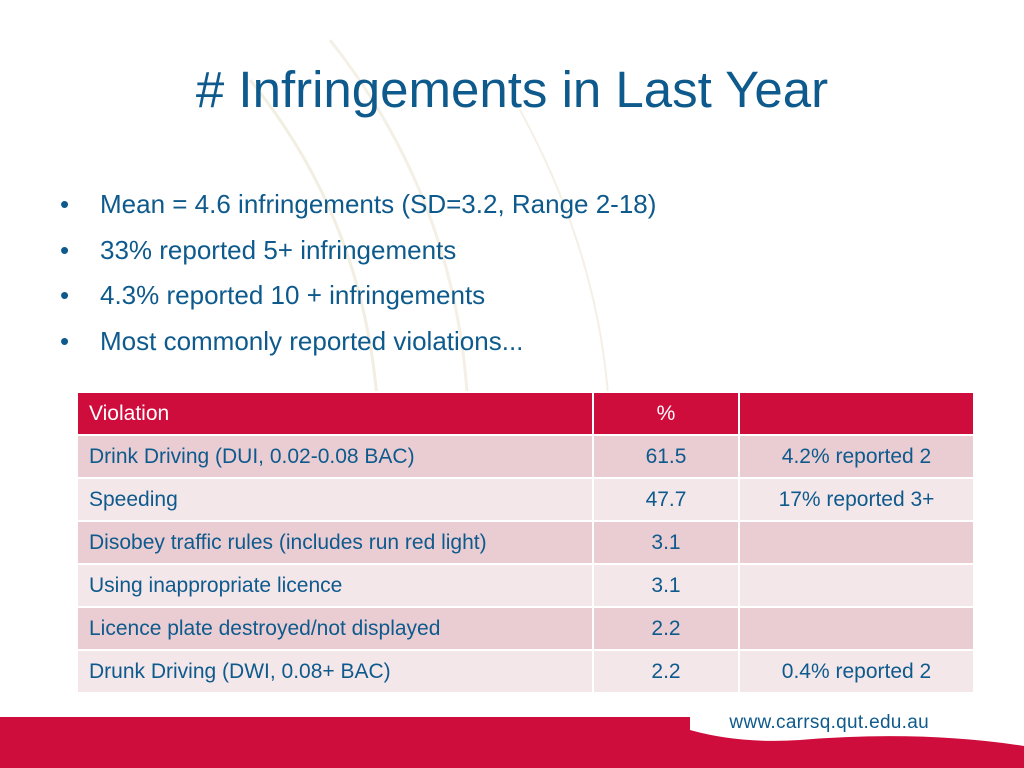 The image size is (1024, 768). Describe the element at coordinates (666, 499) in the screenshot. I see `percent-cell: 47.7` at that location.